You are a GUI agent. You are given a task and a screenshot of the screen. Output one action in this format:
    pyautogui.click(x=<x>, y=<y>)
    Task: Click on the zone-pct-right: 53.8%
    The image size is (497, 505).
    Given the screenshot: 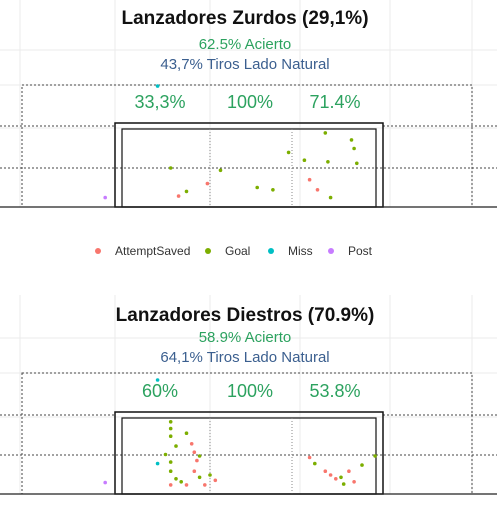 What is the action you would take?
    pyautogui.click(x=335, y=391)
    